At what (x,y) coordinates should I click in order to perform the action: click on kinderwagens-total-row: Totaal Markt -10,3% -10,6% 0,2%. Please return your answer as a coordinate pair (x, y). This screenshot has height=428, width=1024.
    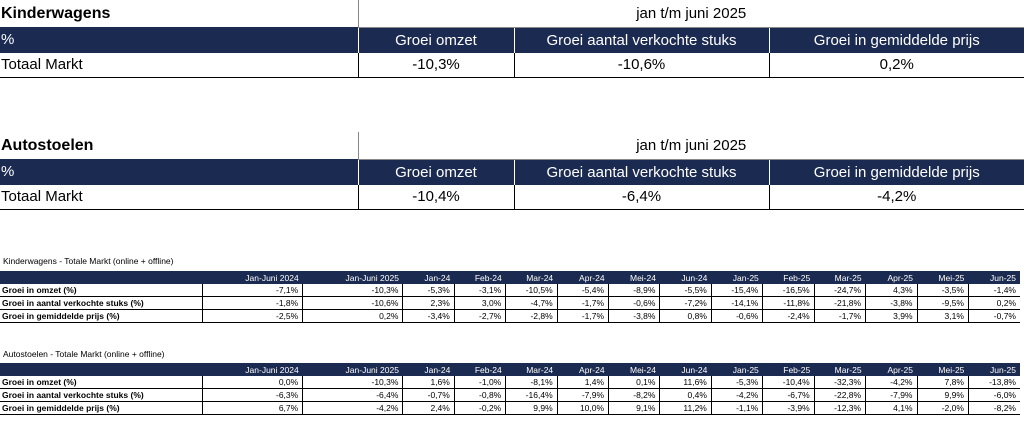
    Looking at the image, I should click on (512, 65).